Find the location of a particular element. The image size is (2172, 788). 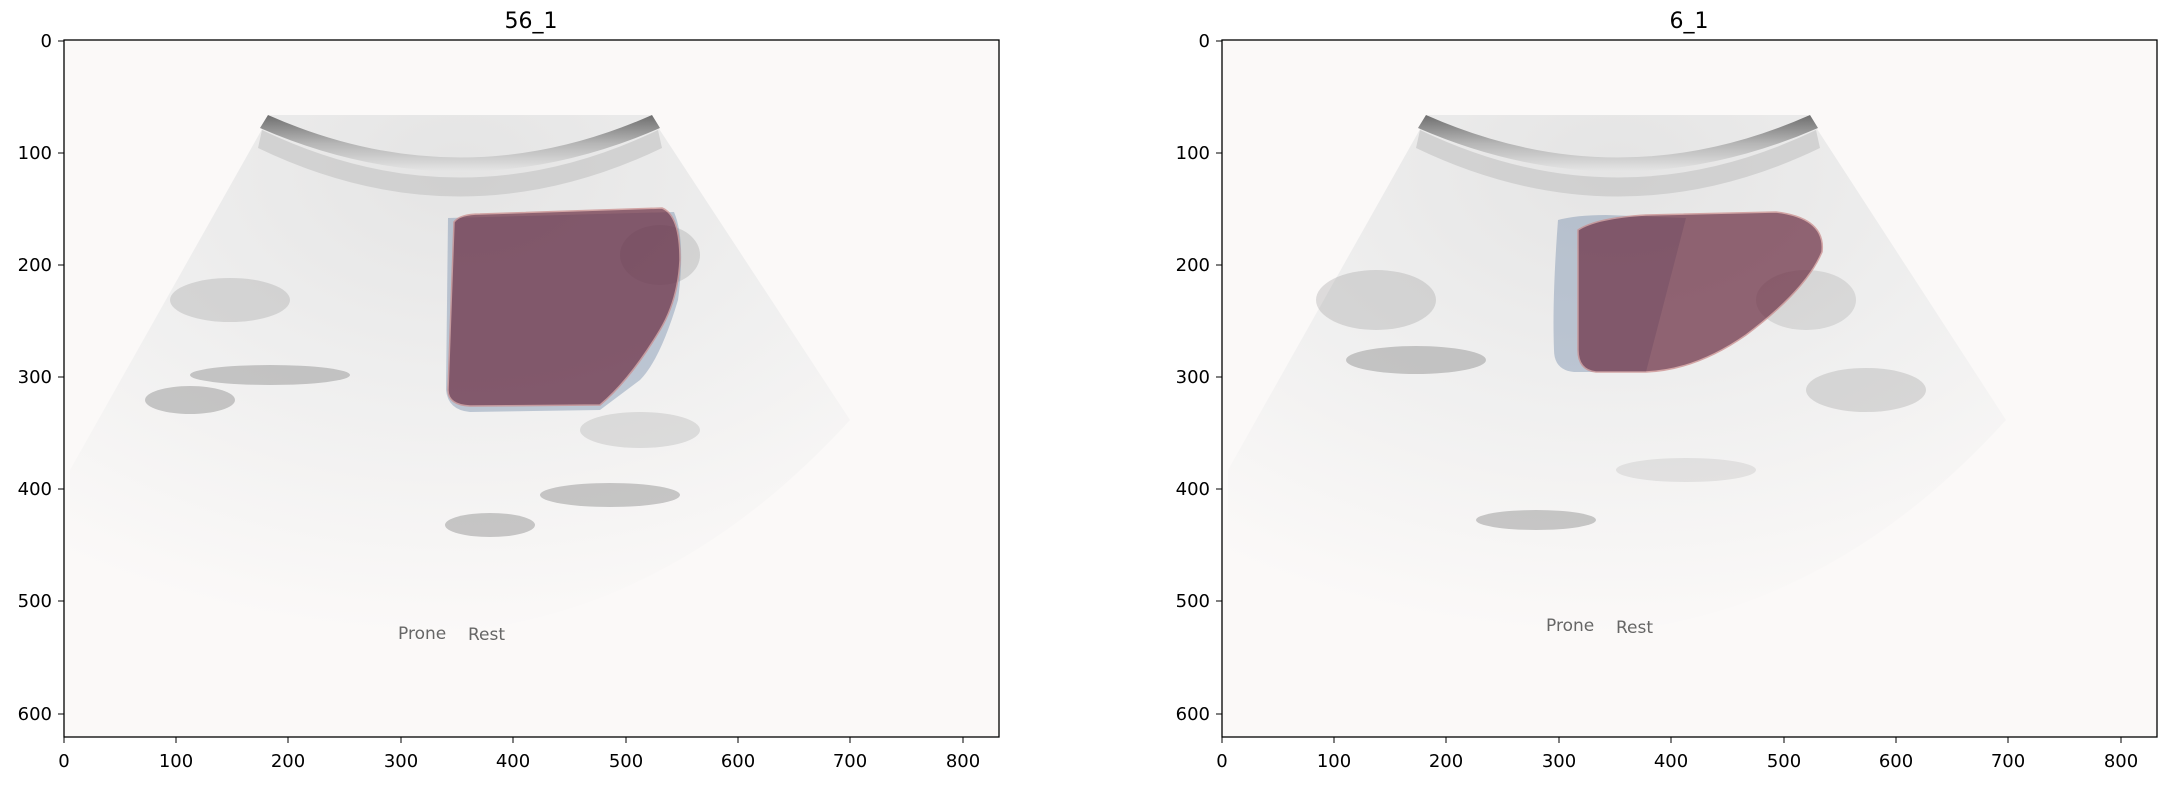

panel-title: 56_1 is located at coordinates (531, 21).